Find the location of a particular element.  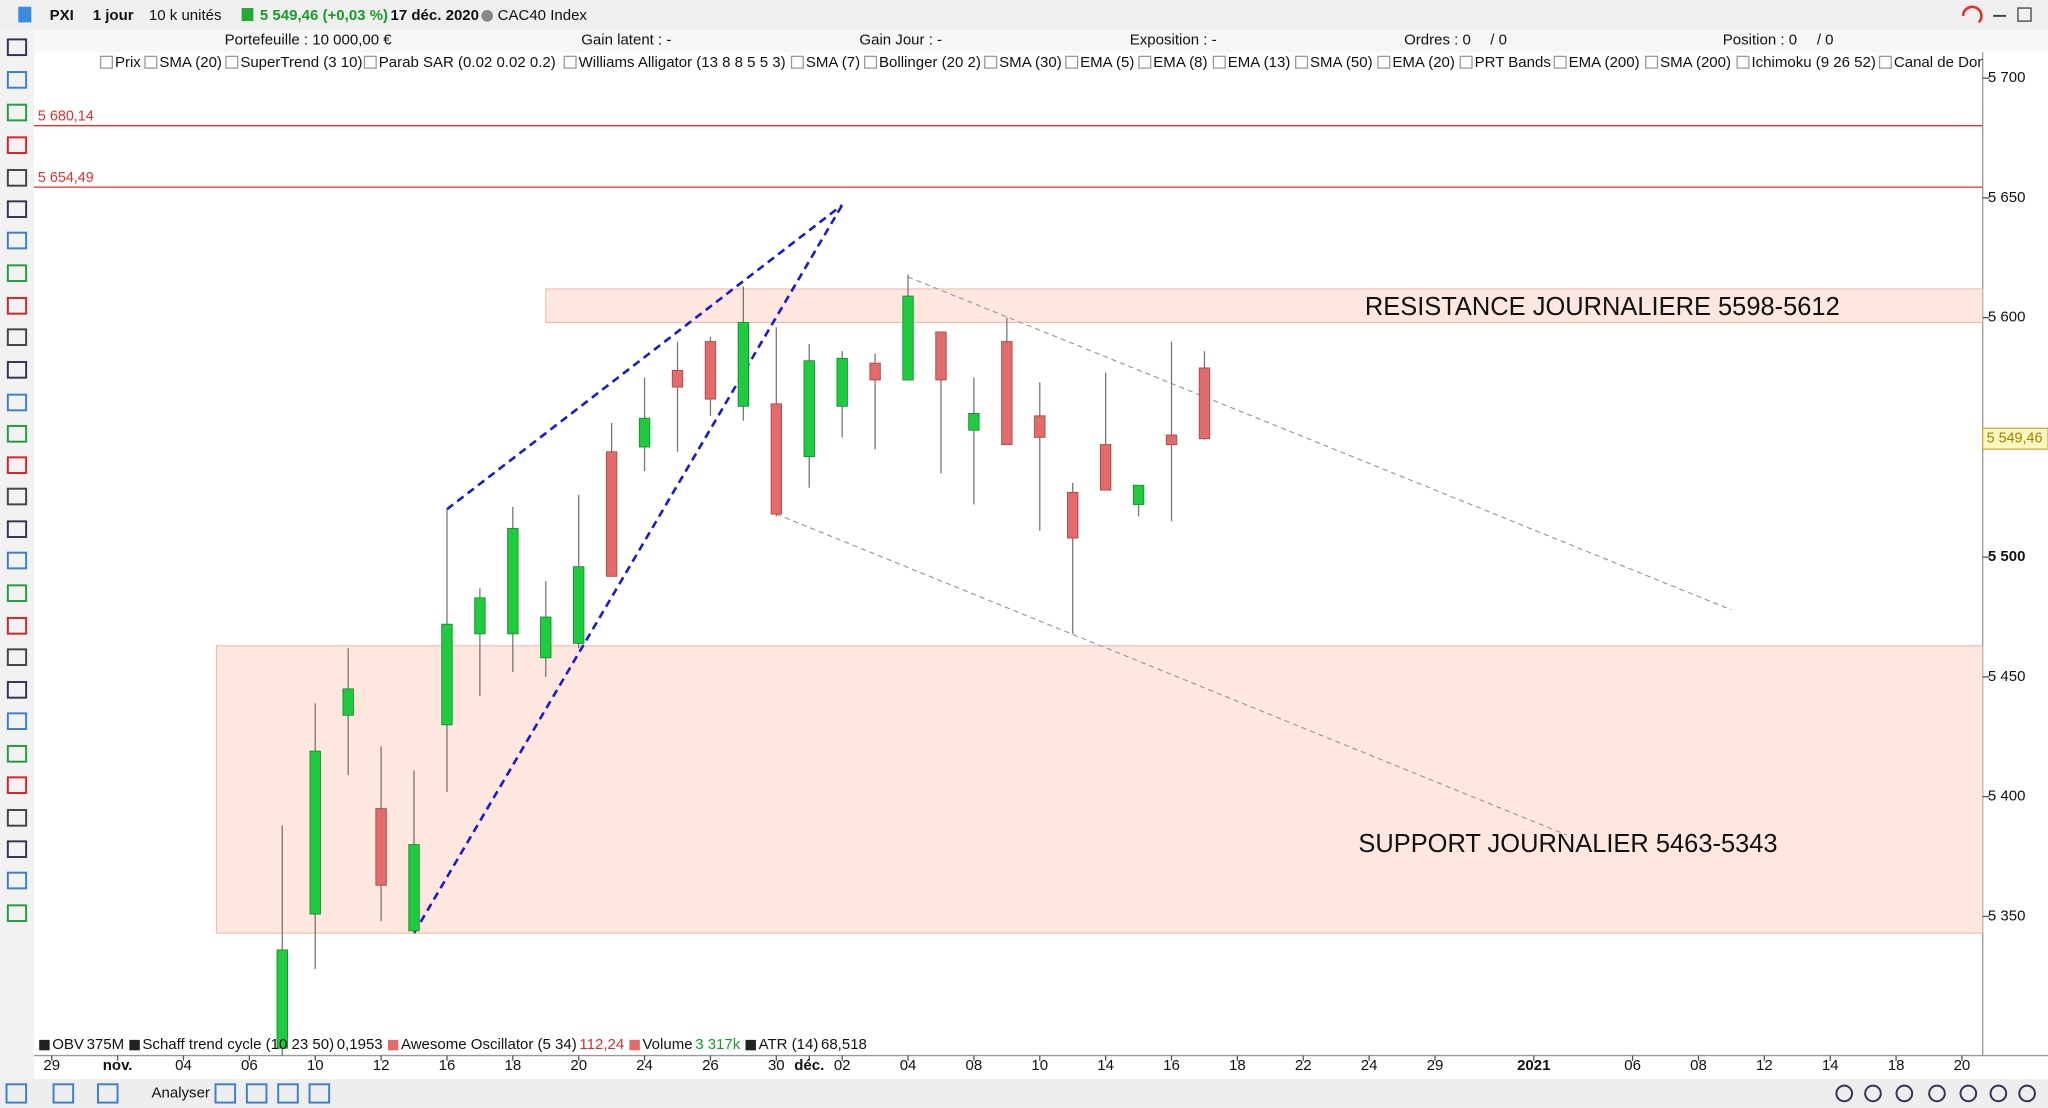

maximize is located at coordinates (2024, 14).